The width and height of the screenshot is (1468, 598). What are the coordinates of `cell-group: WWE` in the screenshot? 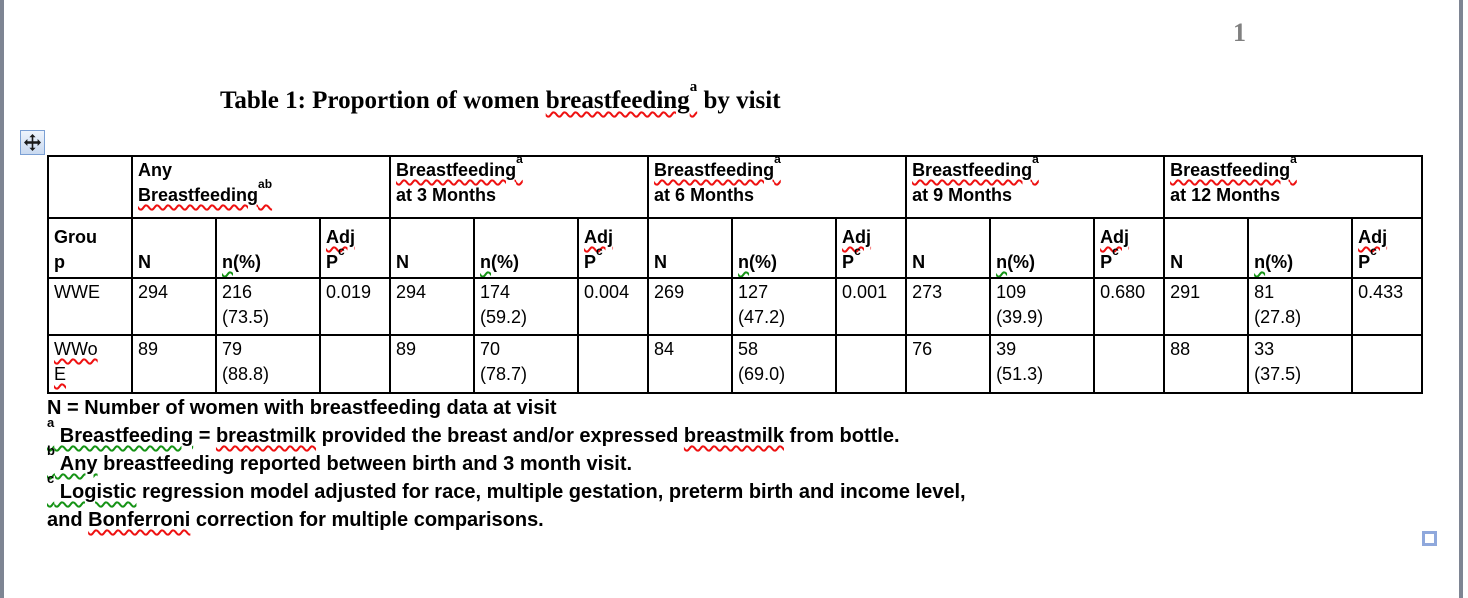 It's located at (90, 306).